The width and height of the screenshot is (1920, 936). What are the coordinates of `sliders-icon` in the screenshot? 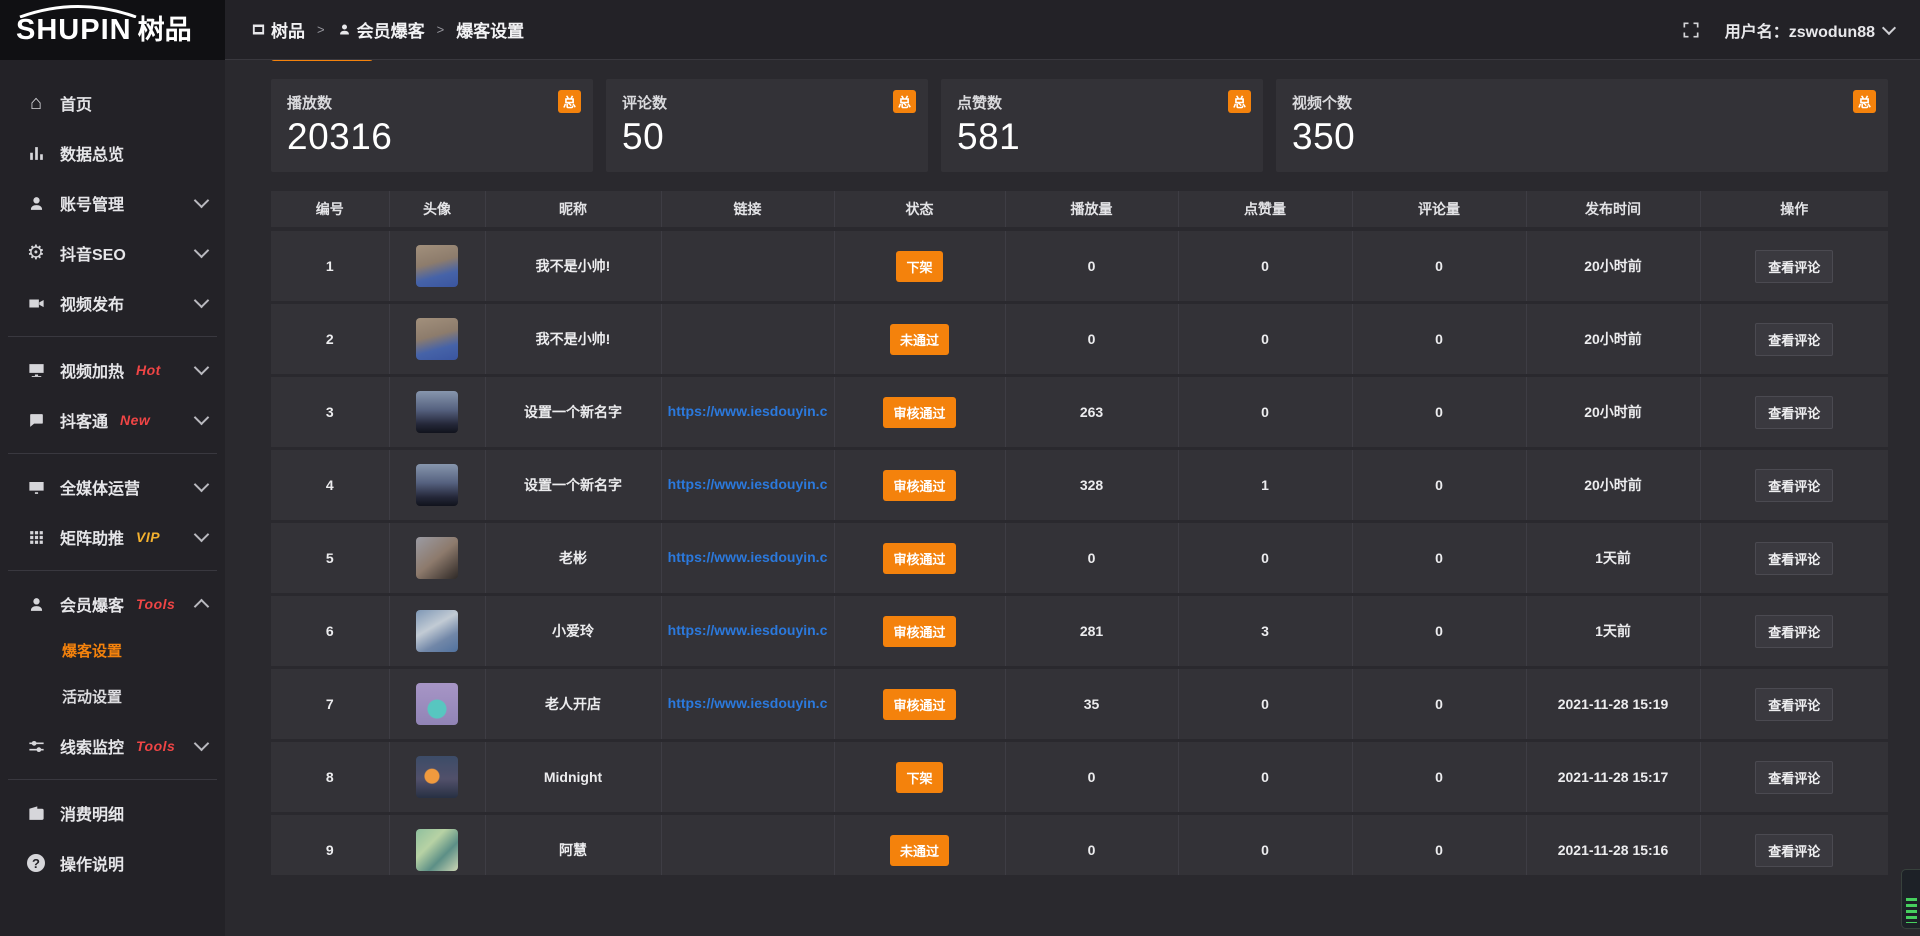 It's located at (36, 746).